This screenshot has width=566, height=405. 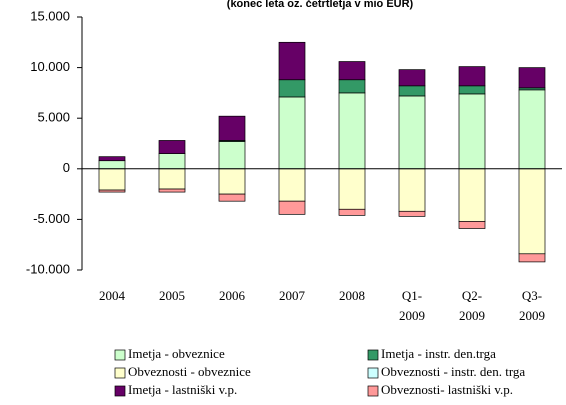 I want to click on y-tick-label: -5.000, so click(x=51, y=218).